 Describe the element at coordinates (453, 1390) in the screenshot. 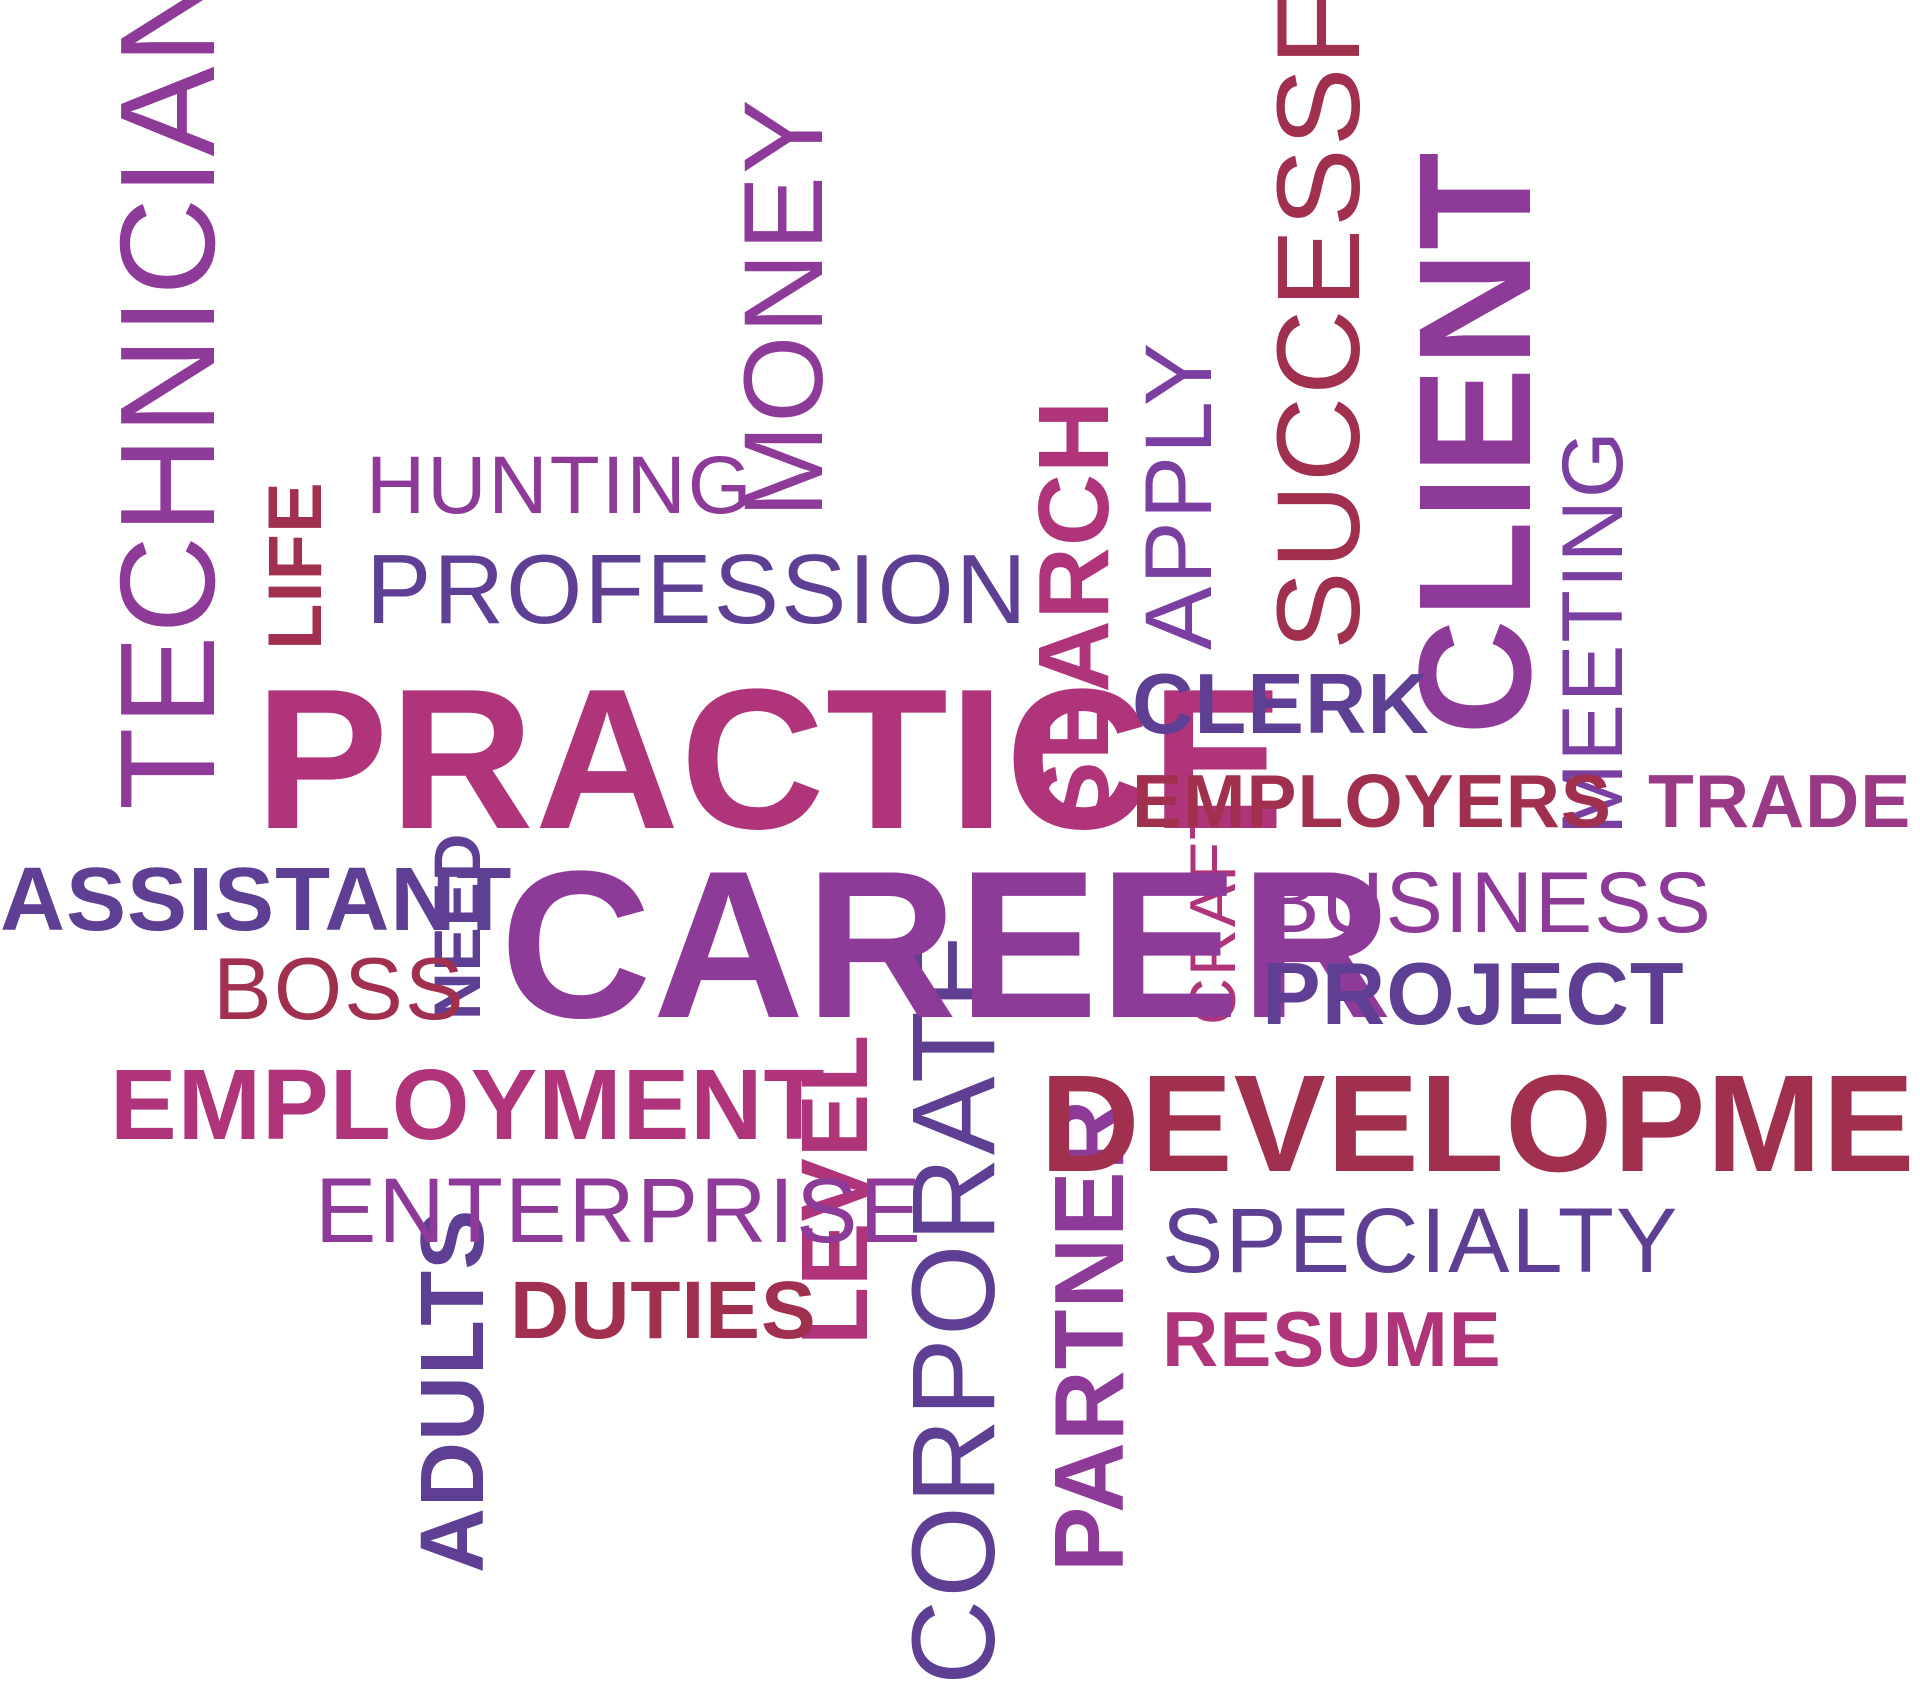

I see `word-adults: ADULTS` at that location.